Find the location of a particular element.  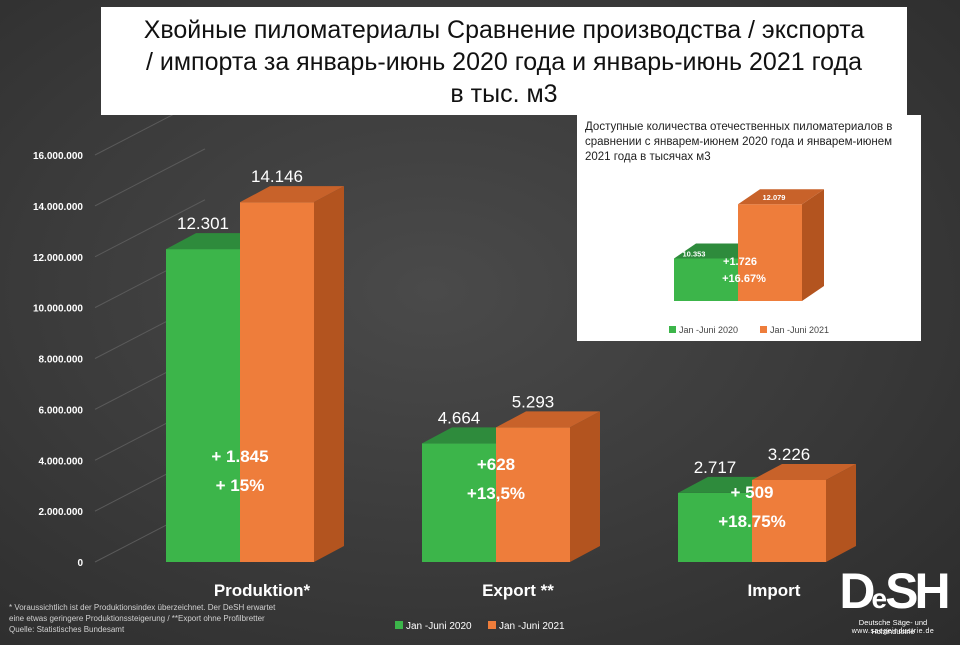

y-tick-label-0: 0 is located at coordinates (80, 563).